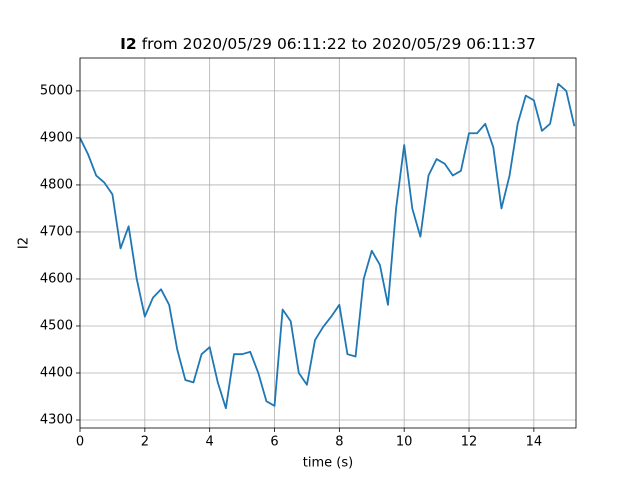 The width and height of the screenshot is (640, 480). I want to click on y-tick-label: 4500, so click(56, 325).